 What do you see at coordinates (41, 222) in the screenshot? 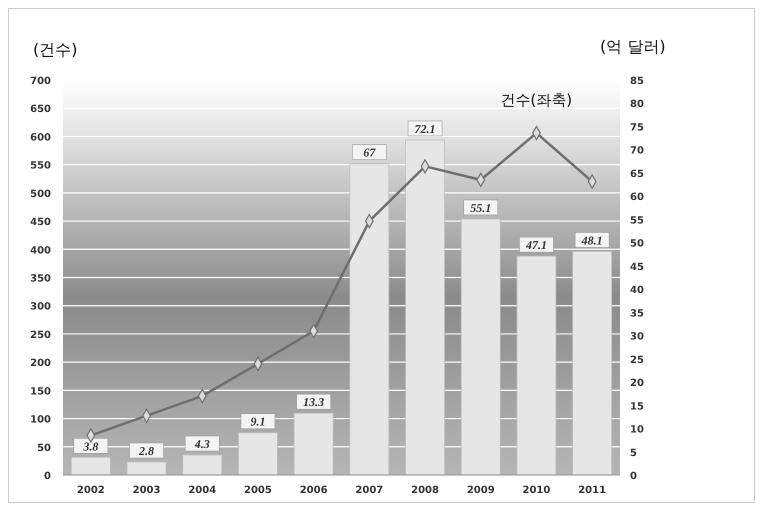
I see `y-tick-label: 450` at bounding box center [41, 222].